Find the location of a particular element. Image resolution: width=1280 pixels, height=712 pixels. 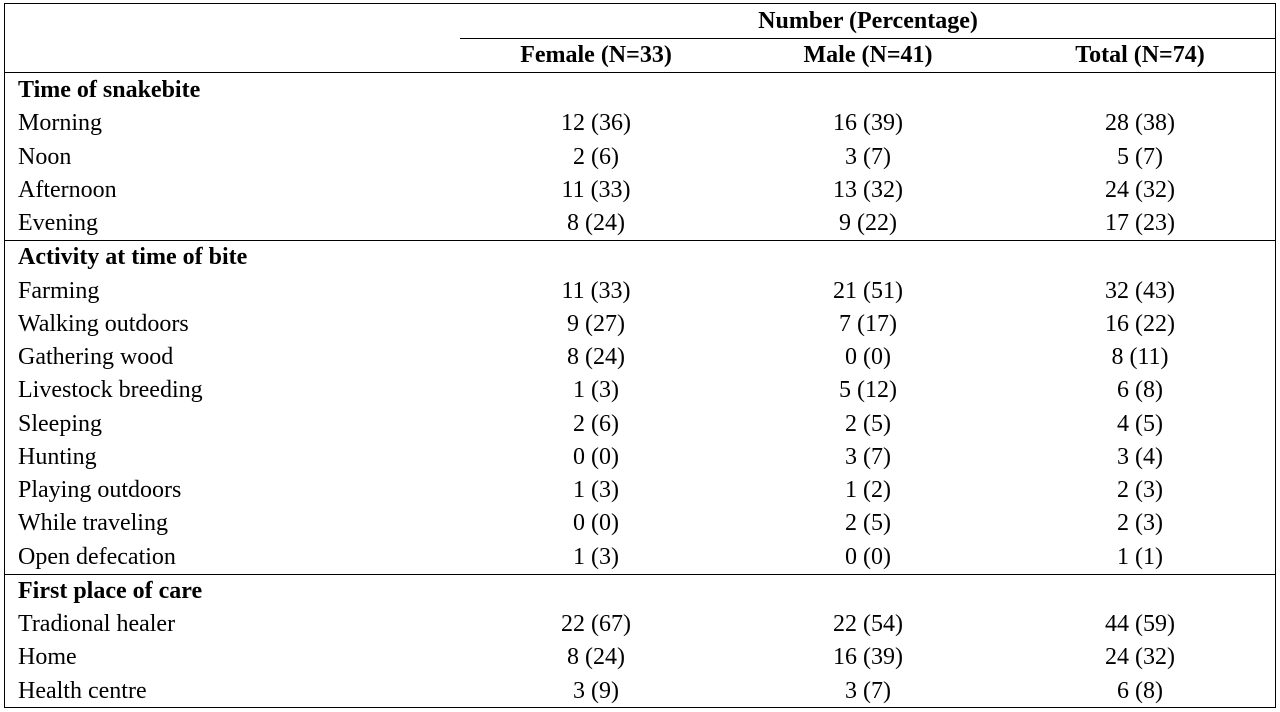

section-title: First place of care is located at coordinates (110, 590).